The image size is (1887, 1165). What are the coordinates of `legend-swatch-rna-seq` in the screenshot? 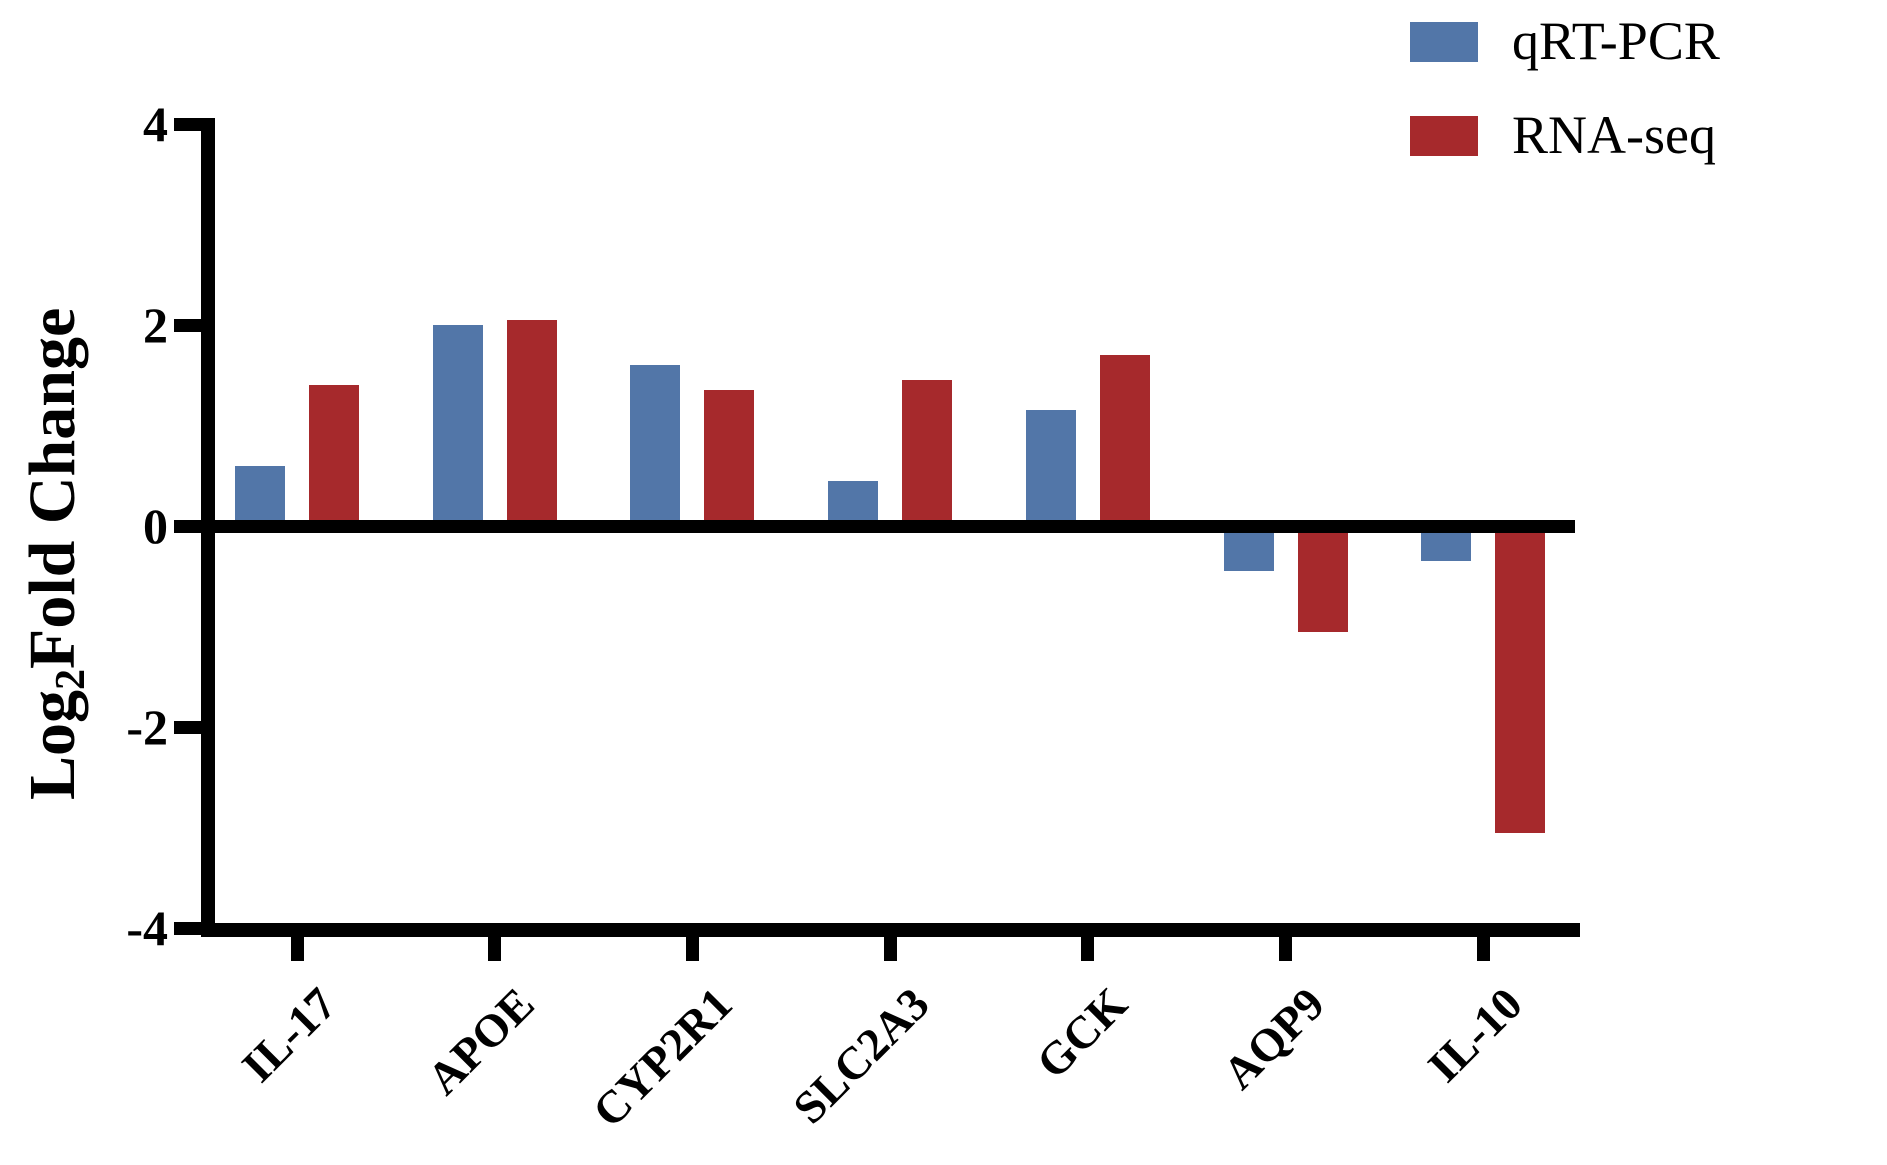 It's located at (1444, 136).